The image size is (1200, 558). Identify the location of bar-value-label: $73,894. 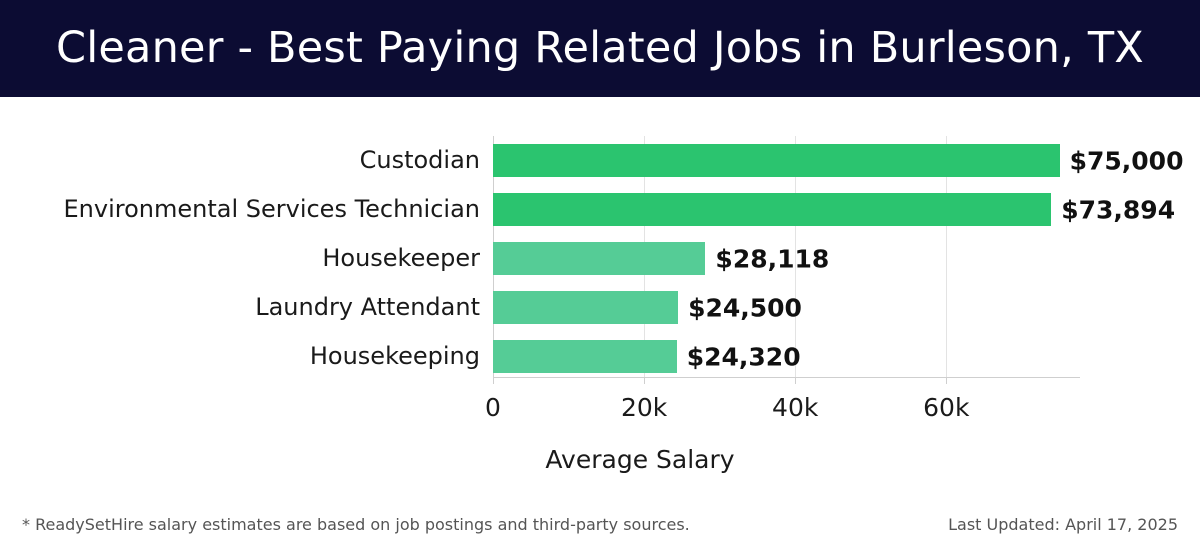
(1118, 209).